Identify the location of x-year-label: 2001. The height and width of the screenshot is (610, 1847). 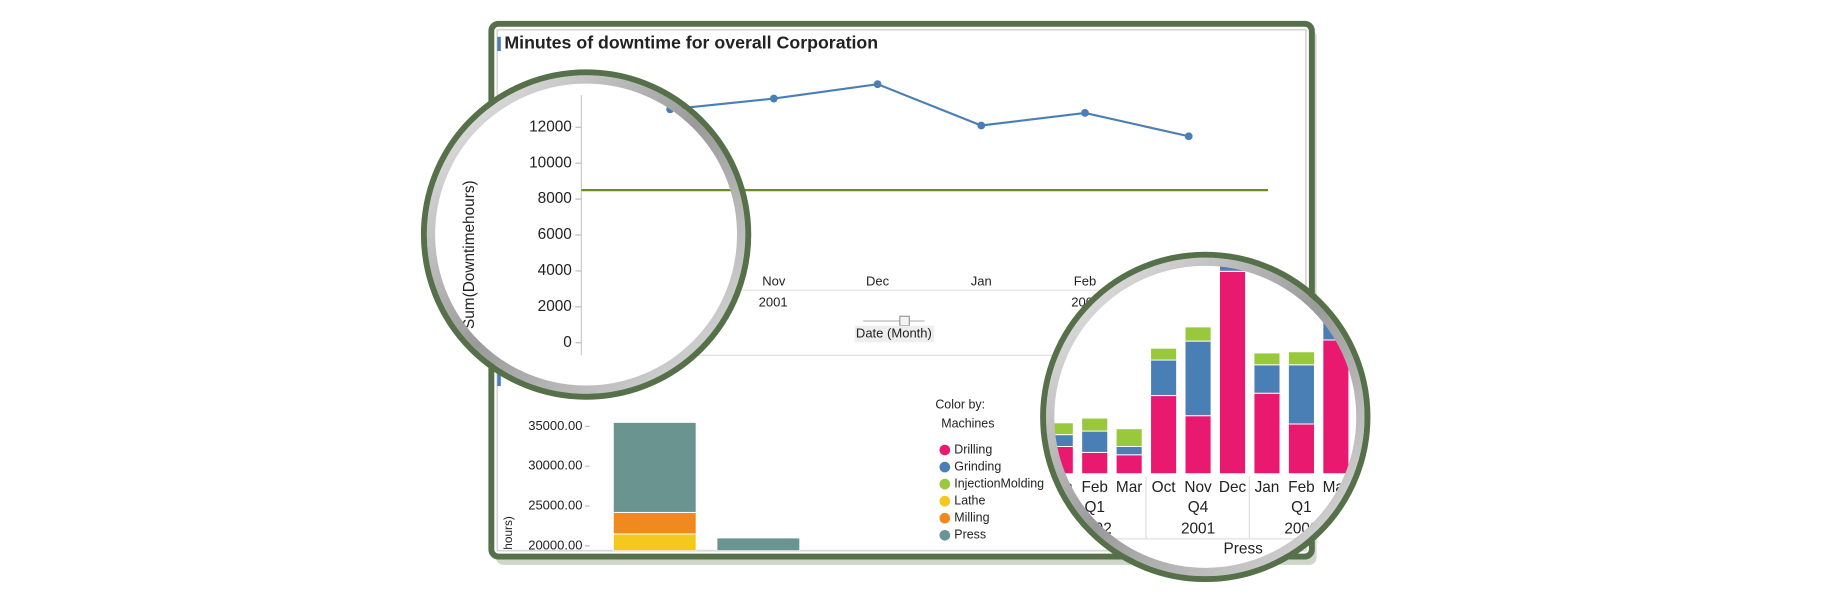
(773, 302).